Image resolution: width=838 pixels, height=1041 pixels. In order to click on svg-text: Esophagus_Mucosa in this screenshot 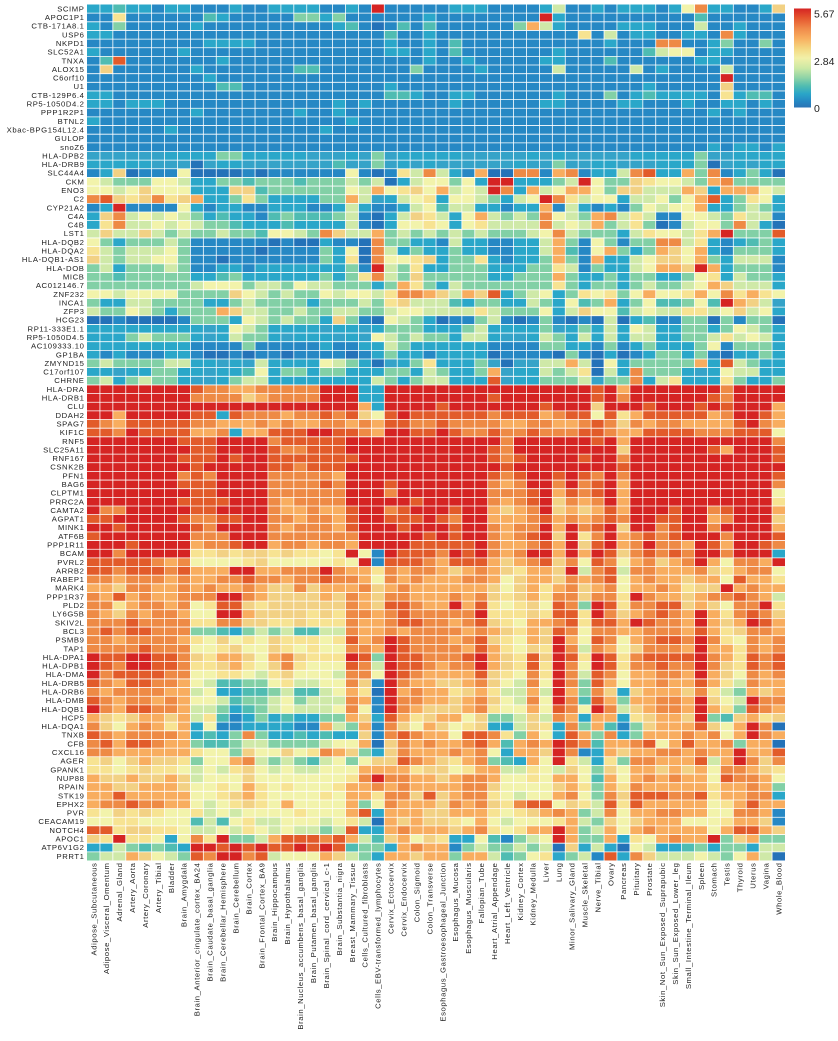, I will do `click(455, 901)`.